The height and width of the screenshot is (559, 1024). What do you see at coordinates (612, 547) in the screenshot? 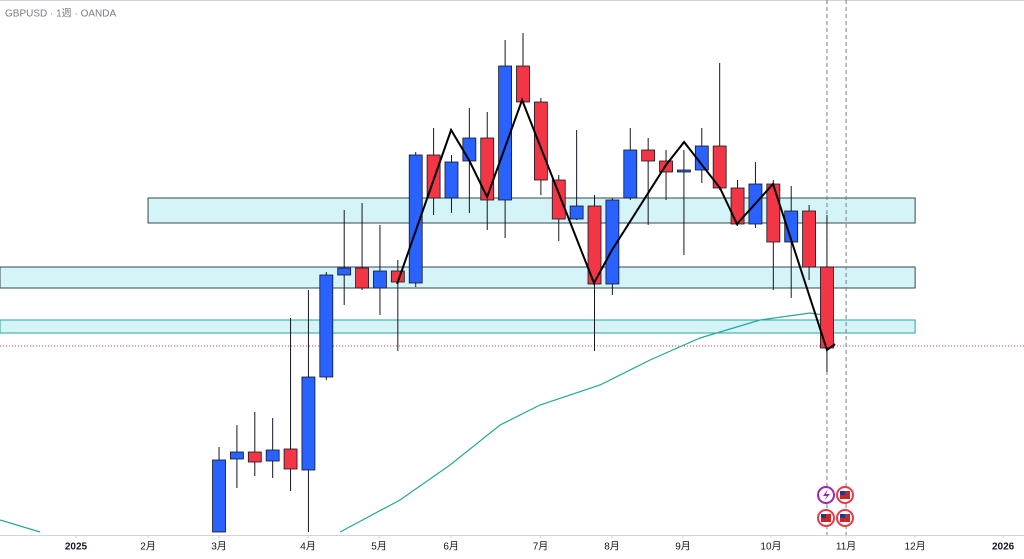
I see `x-tick-label: 8月` at bounding box center [612, 547].